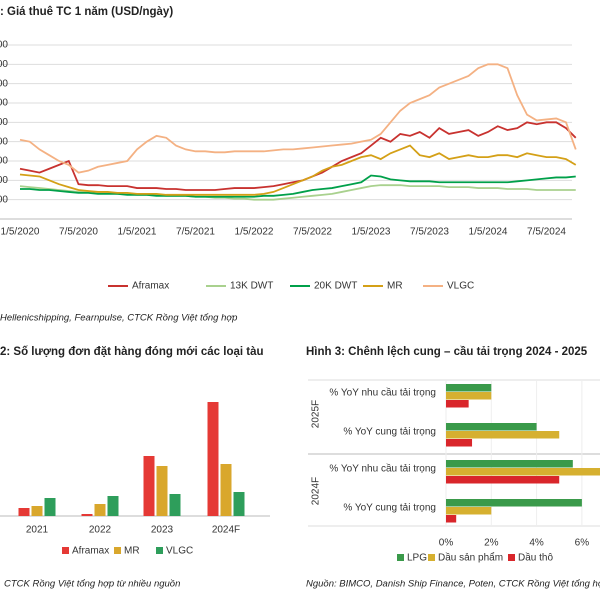  Describe the element at coordinates (546, 232) in the screenshot. I see `x-tick-label: 7/5/2024` at that location.